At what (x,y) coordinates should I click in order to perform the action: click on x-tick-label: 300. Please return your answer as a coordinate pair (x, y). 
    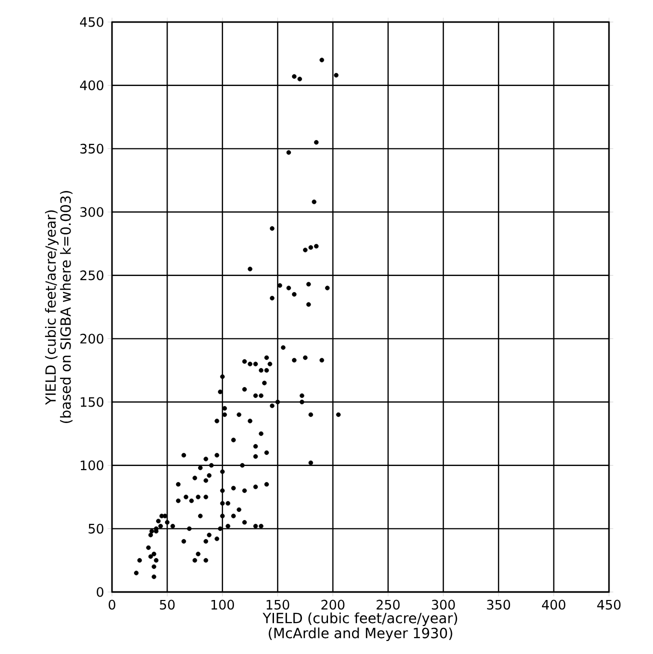
    Looking at the image, I should click on (443, 605).